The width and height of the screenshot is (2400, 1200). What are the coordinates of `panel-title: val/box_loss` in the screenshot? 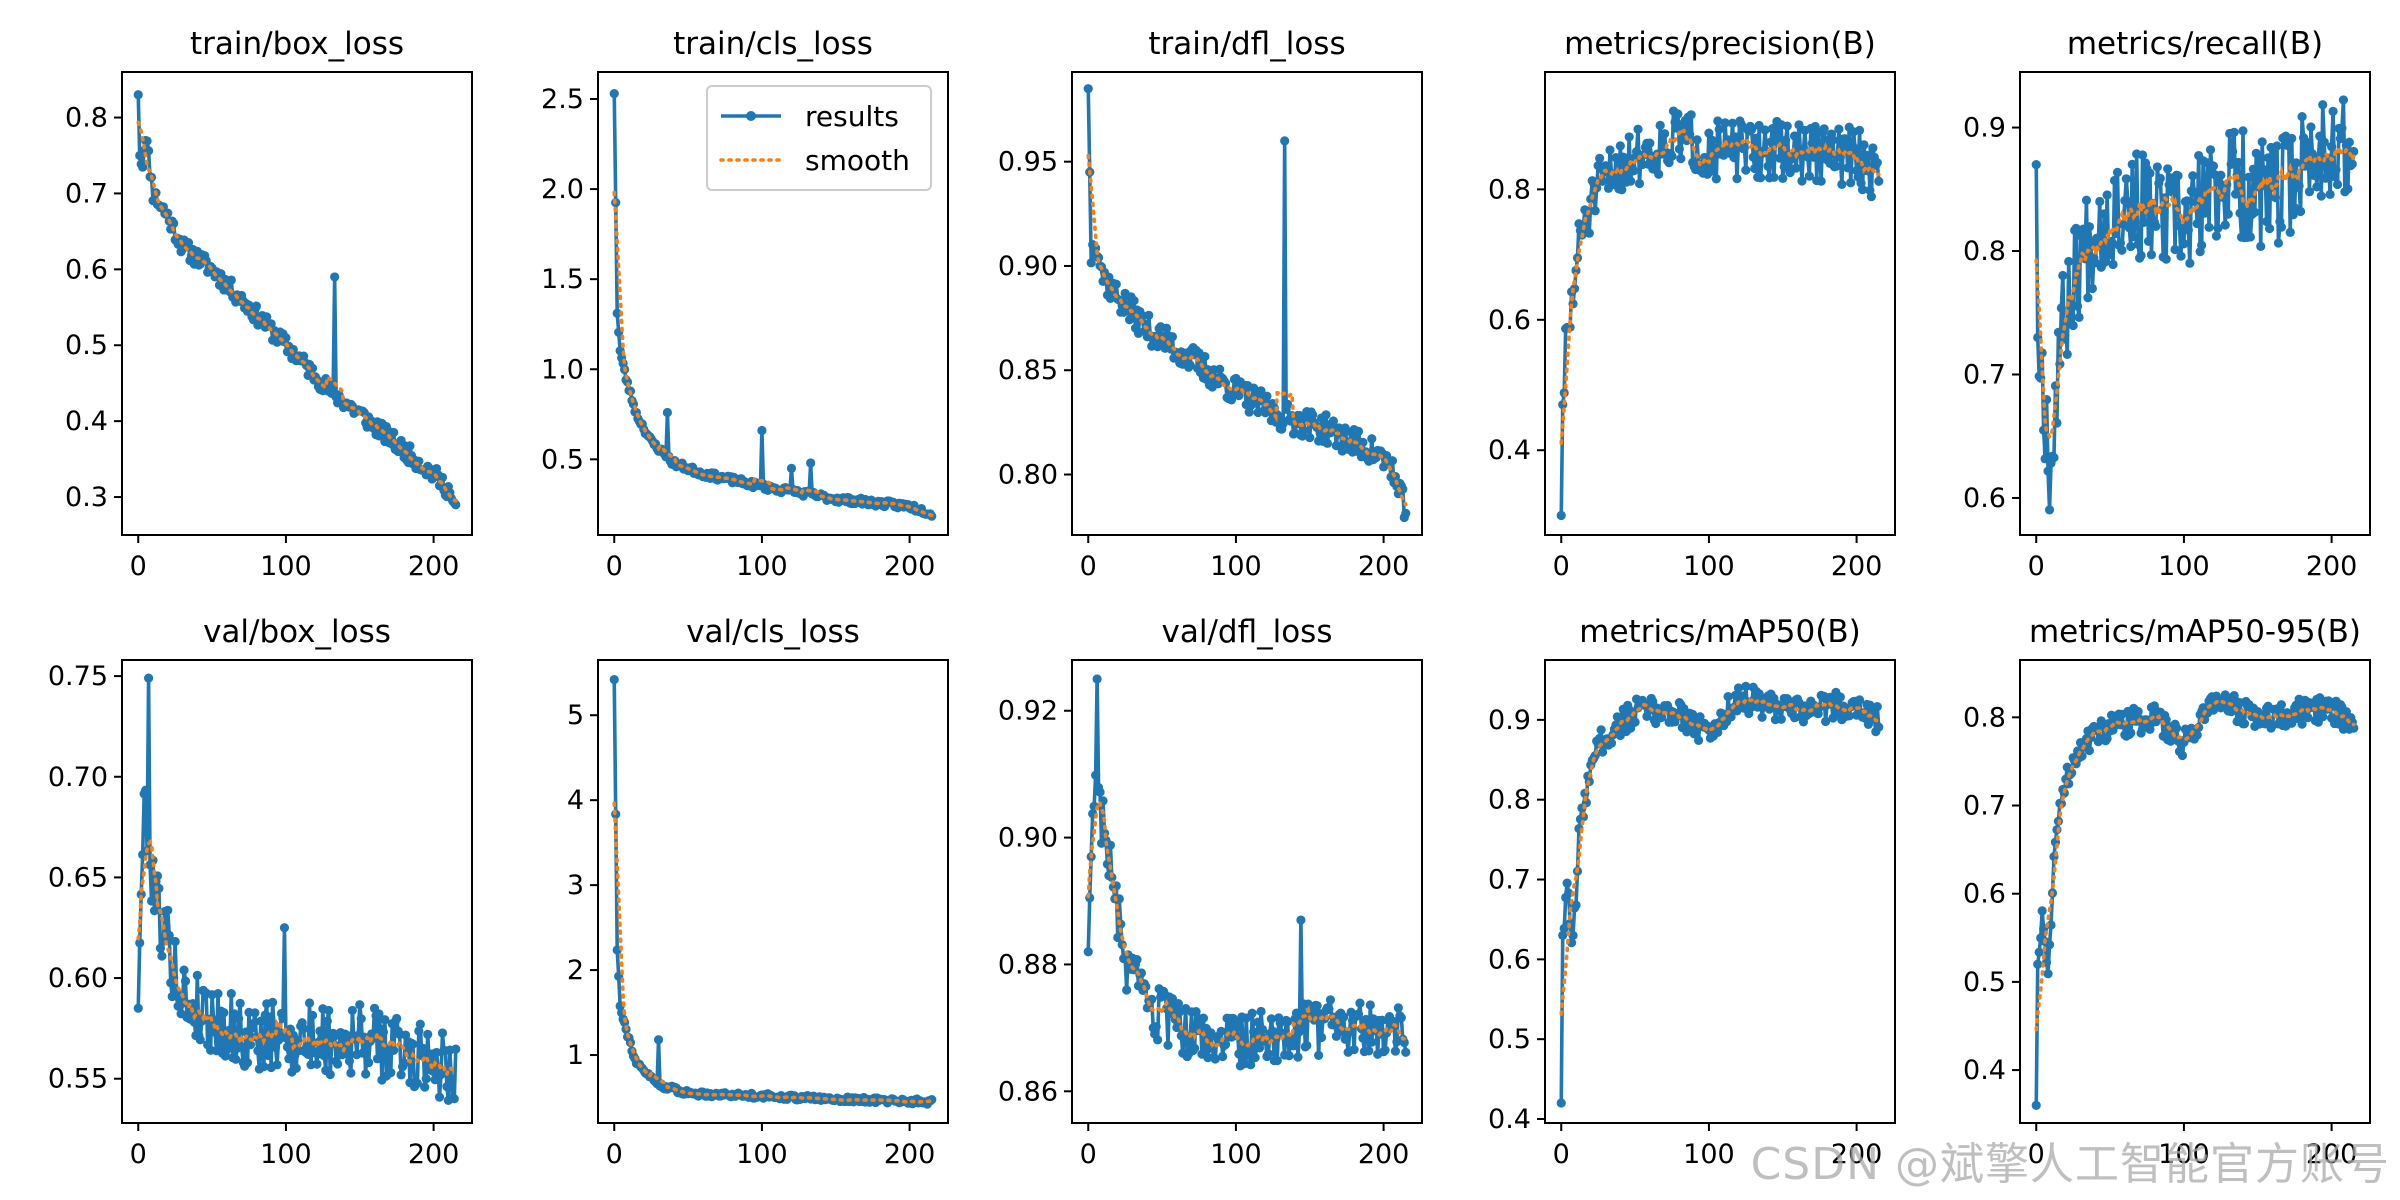 It's located at (297, 632).